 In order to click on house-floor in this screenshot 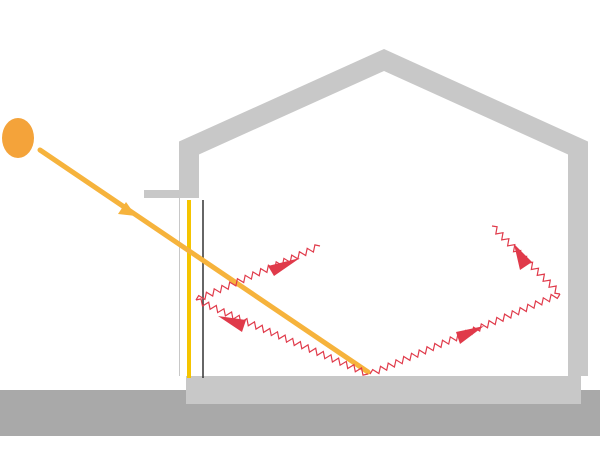, I will do `click(383, 390)`.